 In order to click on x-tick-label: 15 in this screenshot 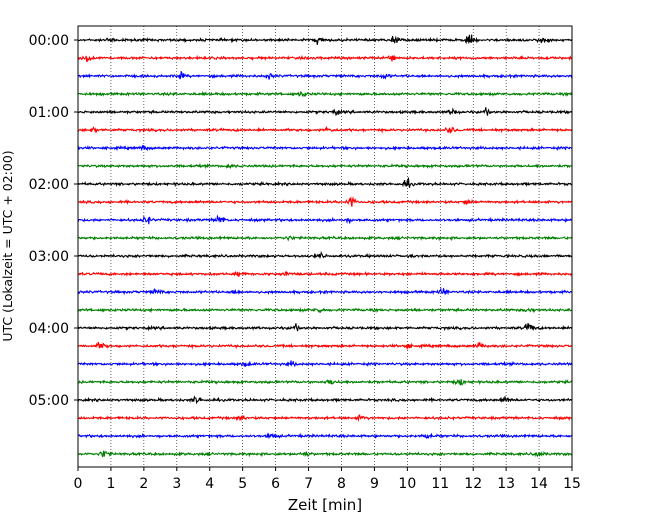, I will do `click(572, 484)`.